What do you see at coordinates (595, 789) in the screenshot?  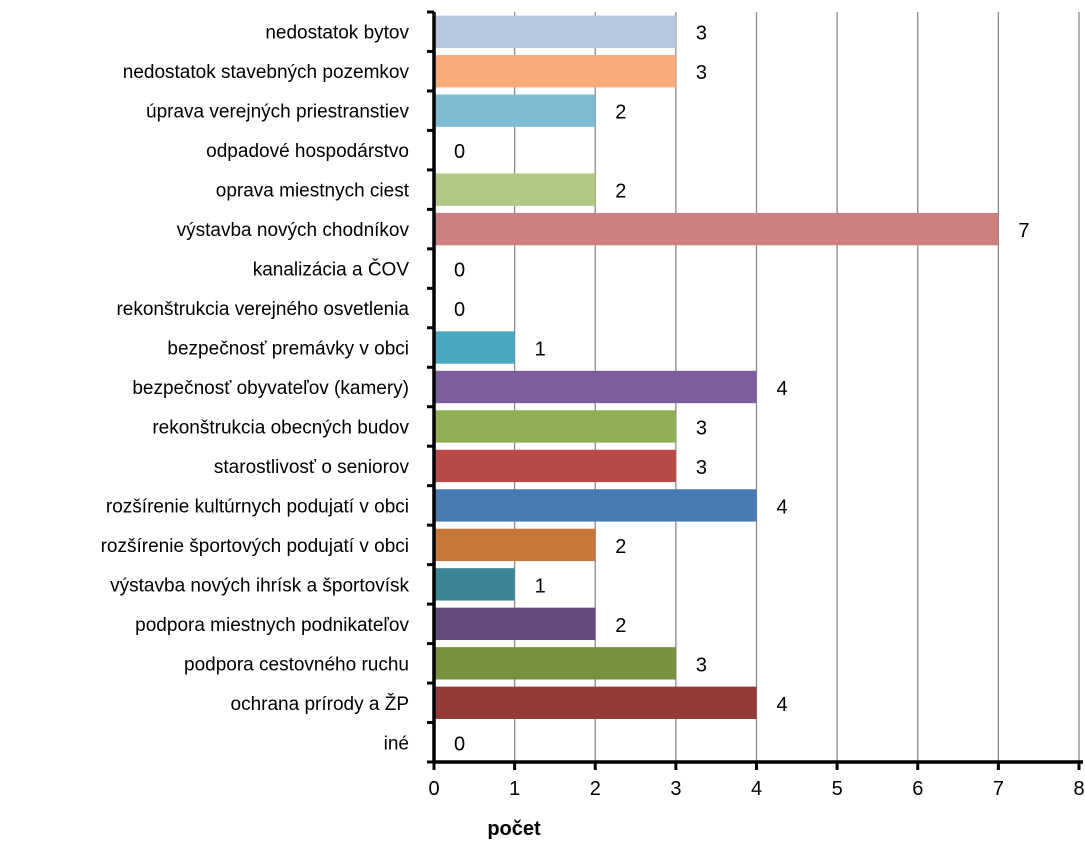 I see `x-tick-label: 2` at bounding box center [595, 789].